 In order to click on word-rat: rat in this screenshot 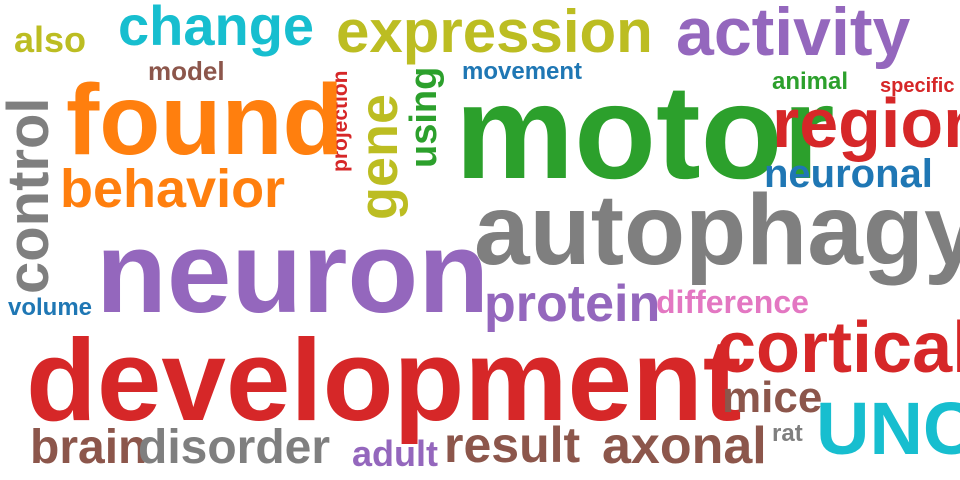, I will do `click(787, 433)`.